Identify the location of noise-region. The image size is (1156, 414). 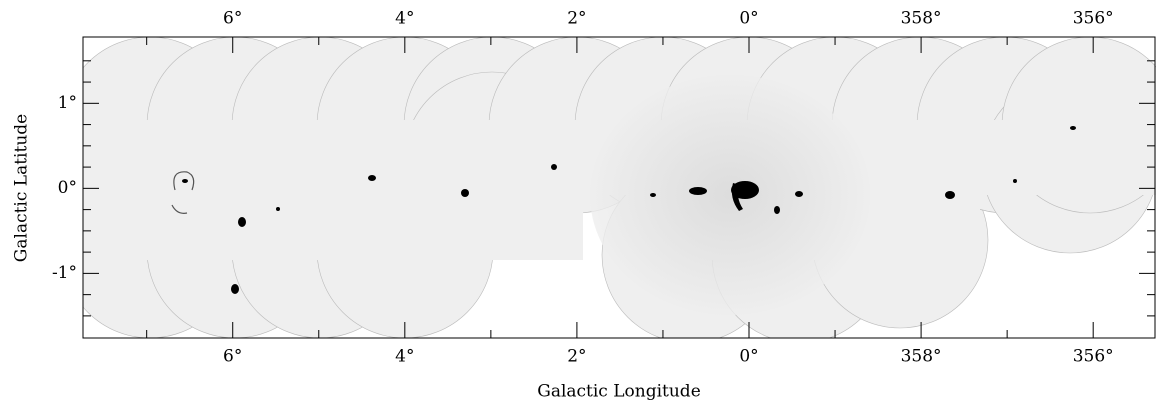
(730, 195).